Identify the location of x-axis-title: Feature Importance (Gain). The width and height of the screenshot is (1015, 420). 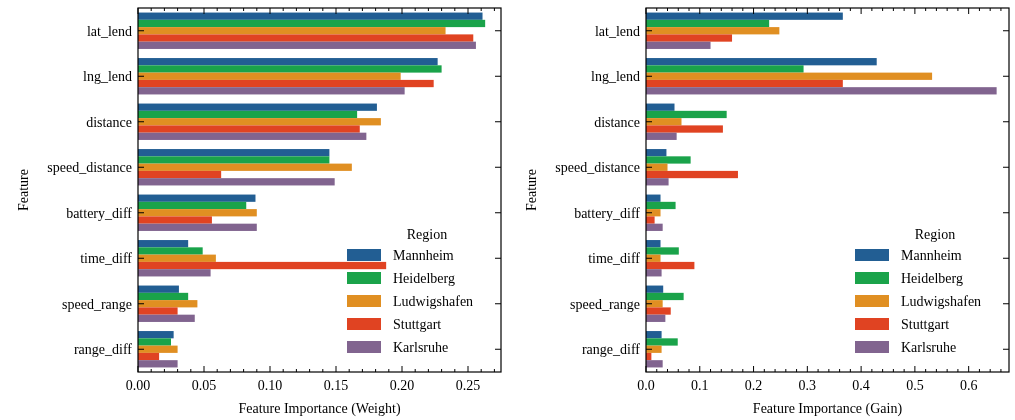
(827, 409).